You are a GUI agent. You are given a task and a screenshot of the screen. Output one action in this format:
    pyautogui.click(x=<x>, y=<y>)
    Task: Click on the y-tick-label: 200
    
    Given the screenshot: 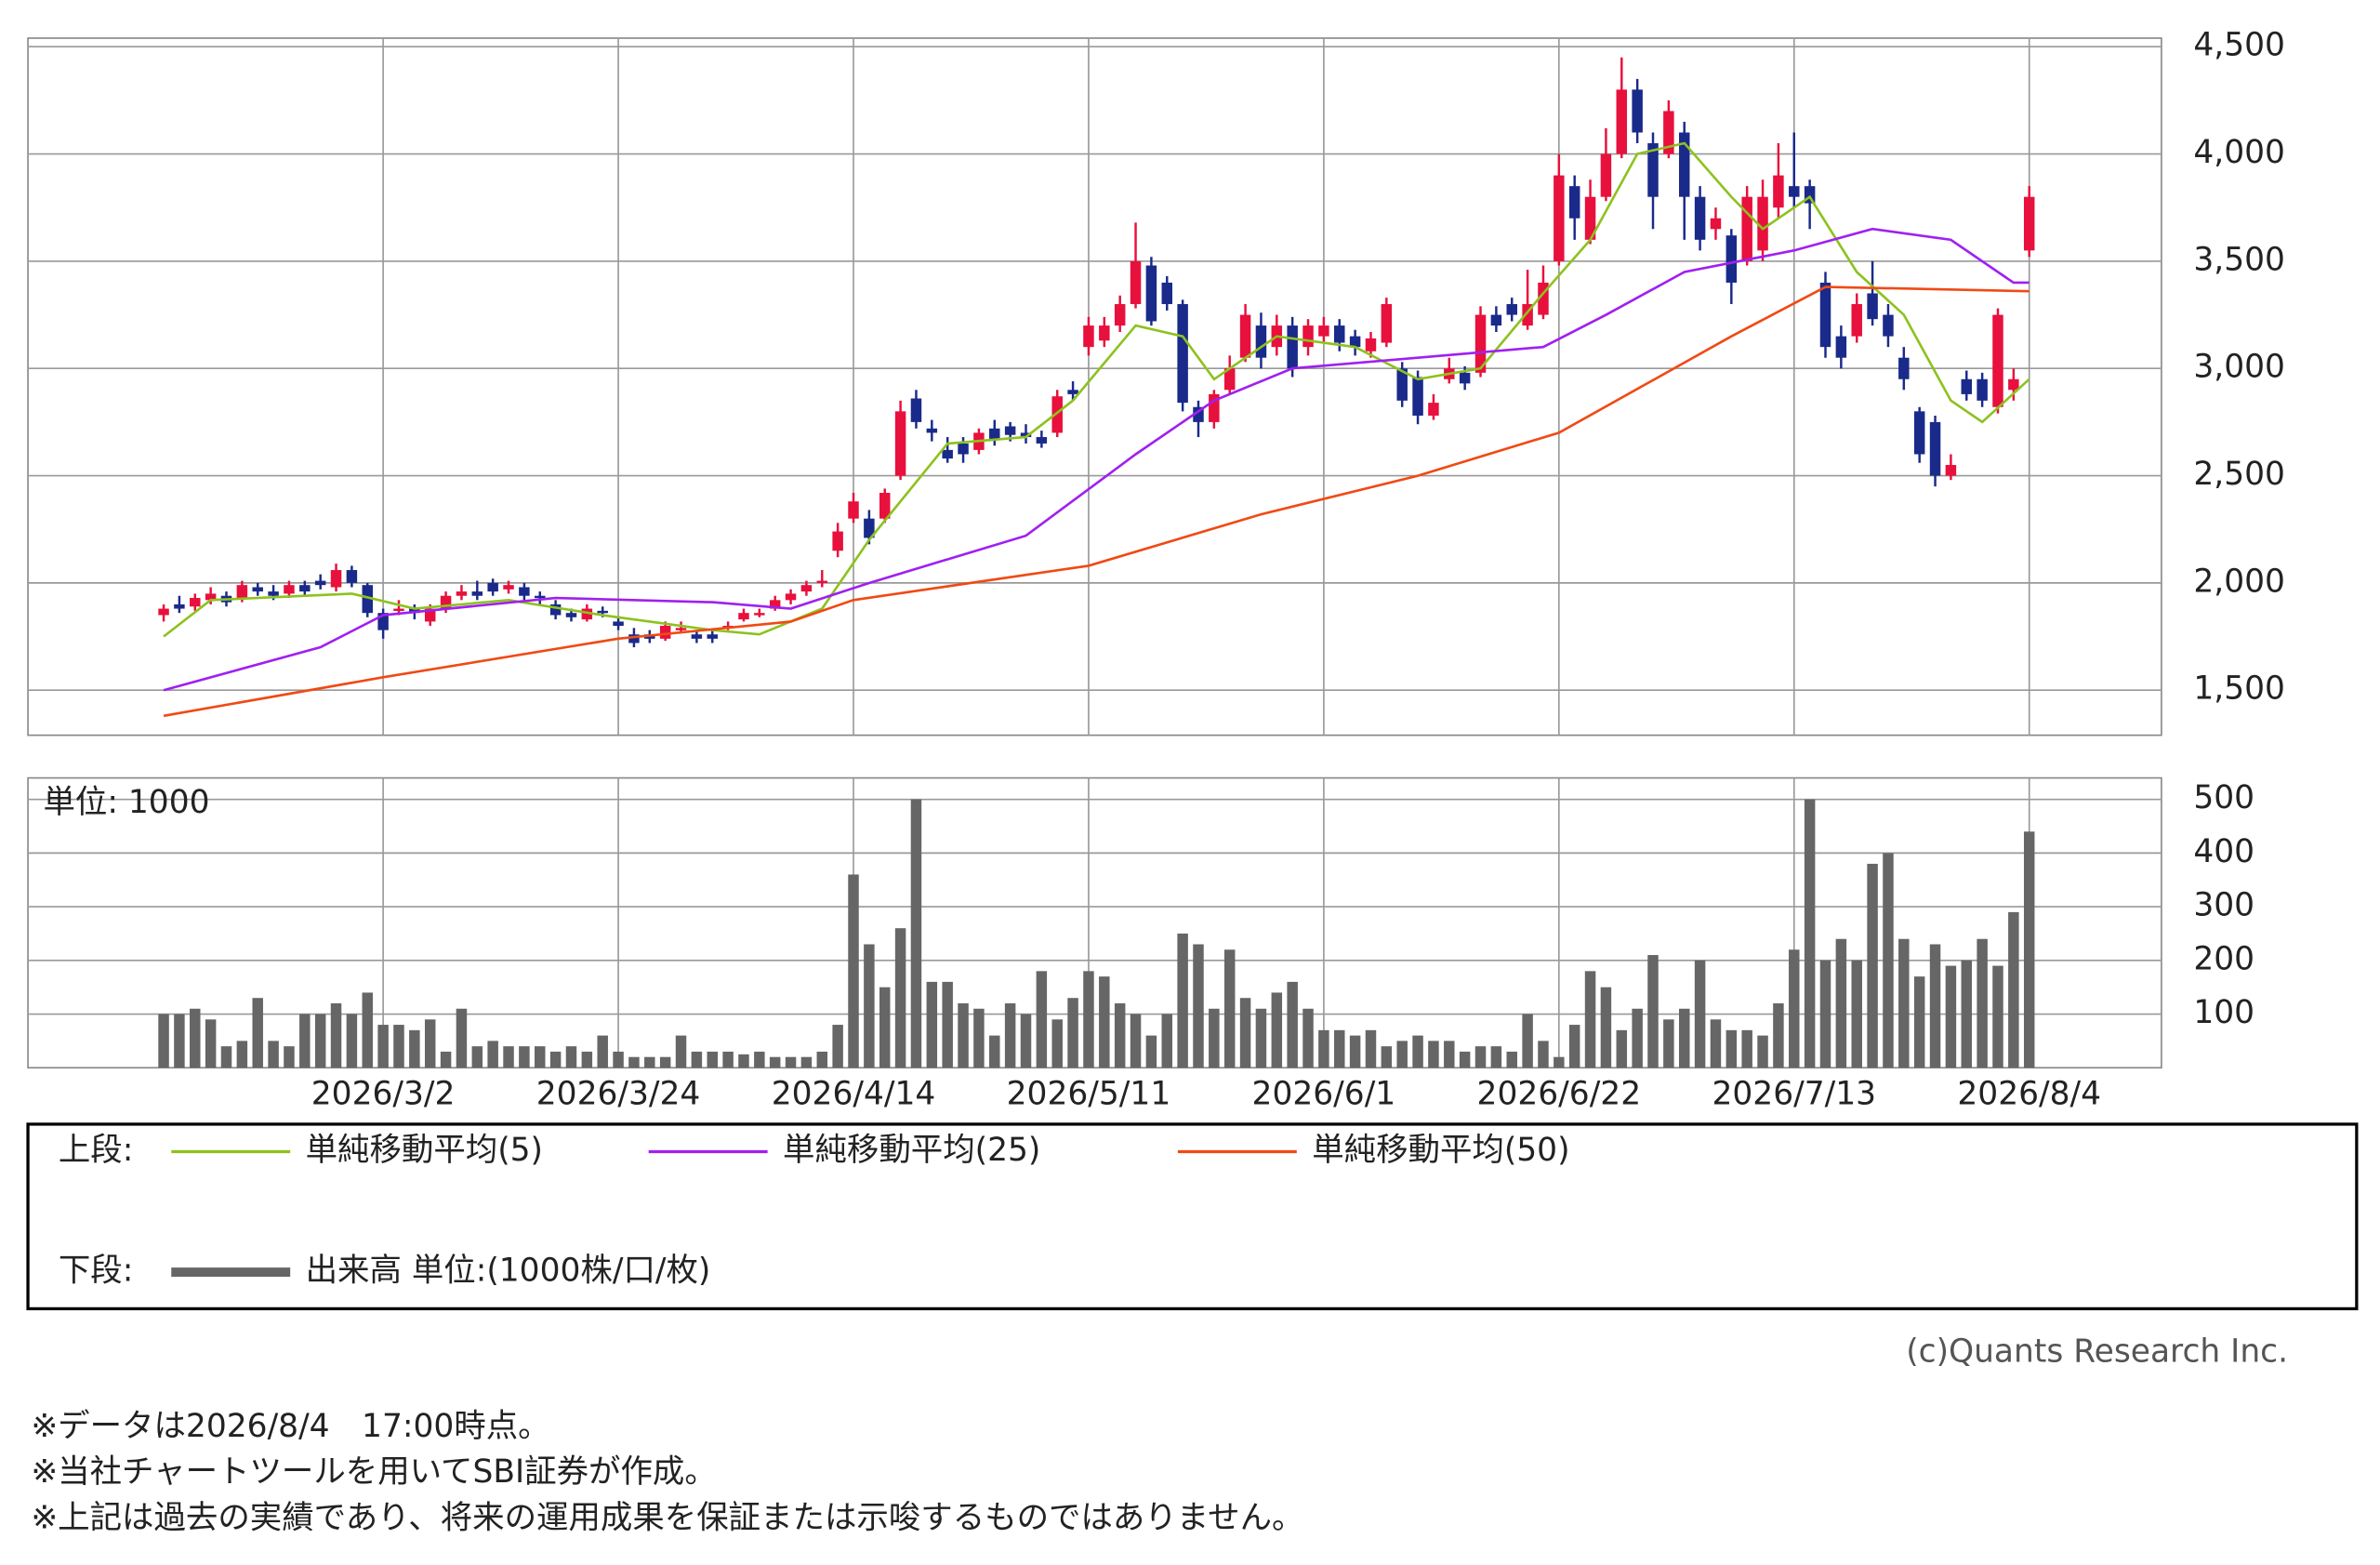 What is the action you would take?
    pyautogui.click(x=2223, y=958)
    